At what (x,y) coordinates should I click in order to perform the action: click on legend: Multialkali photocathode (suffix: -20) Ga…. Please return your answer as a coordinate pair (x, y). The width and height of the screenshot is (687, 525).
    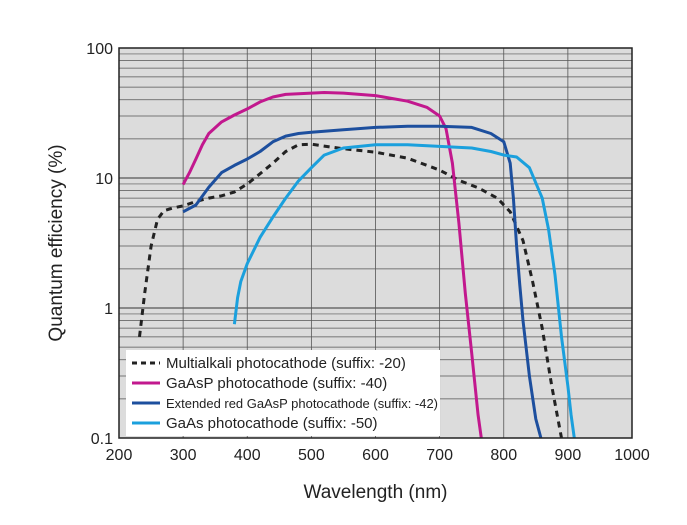
    Looking at the image, I should click on (283, 393).